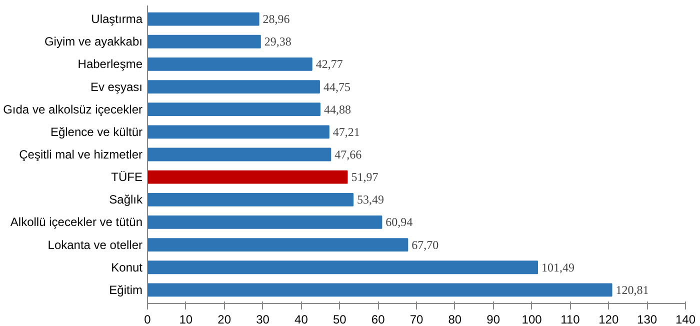 This screenshot has height=326, width=700. Describe the element at coordinates (570, 319) in the screenshot. I see `x-tick-label: 110` at that location.